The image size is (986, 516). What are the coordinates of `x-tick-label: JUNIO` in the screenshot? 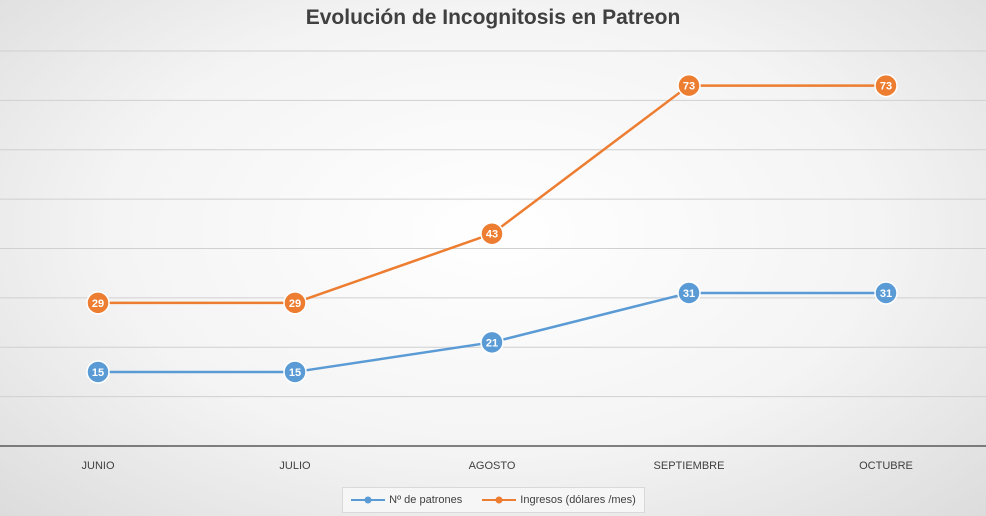 It's located at (98, 466).